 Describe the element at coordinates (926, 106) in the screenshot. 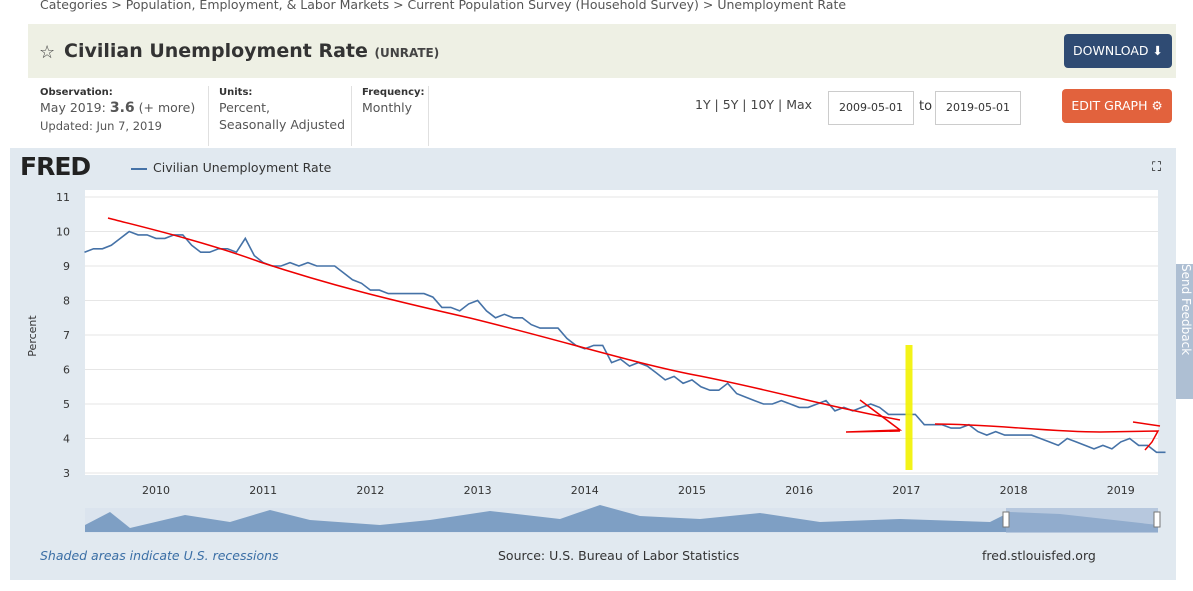

I see `to-label: to` at that location.